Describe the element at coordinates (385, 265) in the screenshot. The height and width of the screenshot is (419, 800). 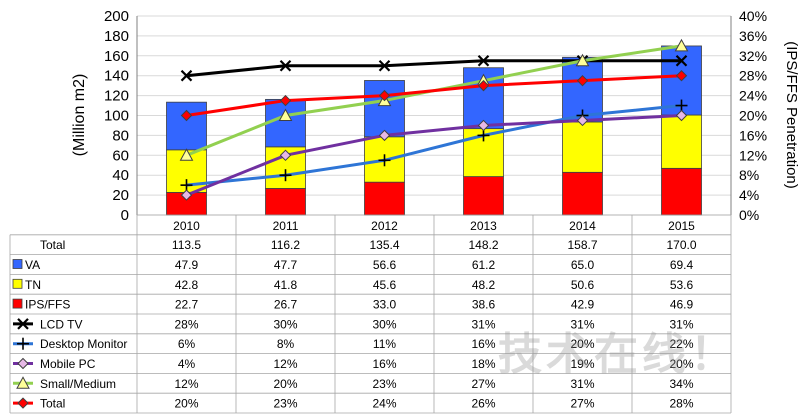
I see `table-cell: 56.6` at that location.